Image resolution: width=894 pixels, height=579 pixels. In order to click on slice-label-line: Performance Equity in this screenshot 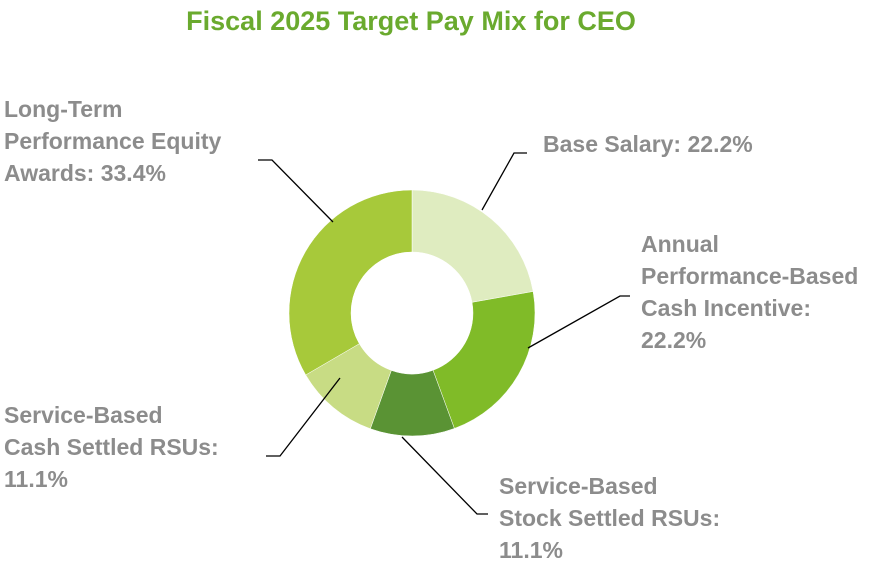, I will do `click(112, 141)`.